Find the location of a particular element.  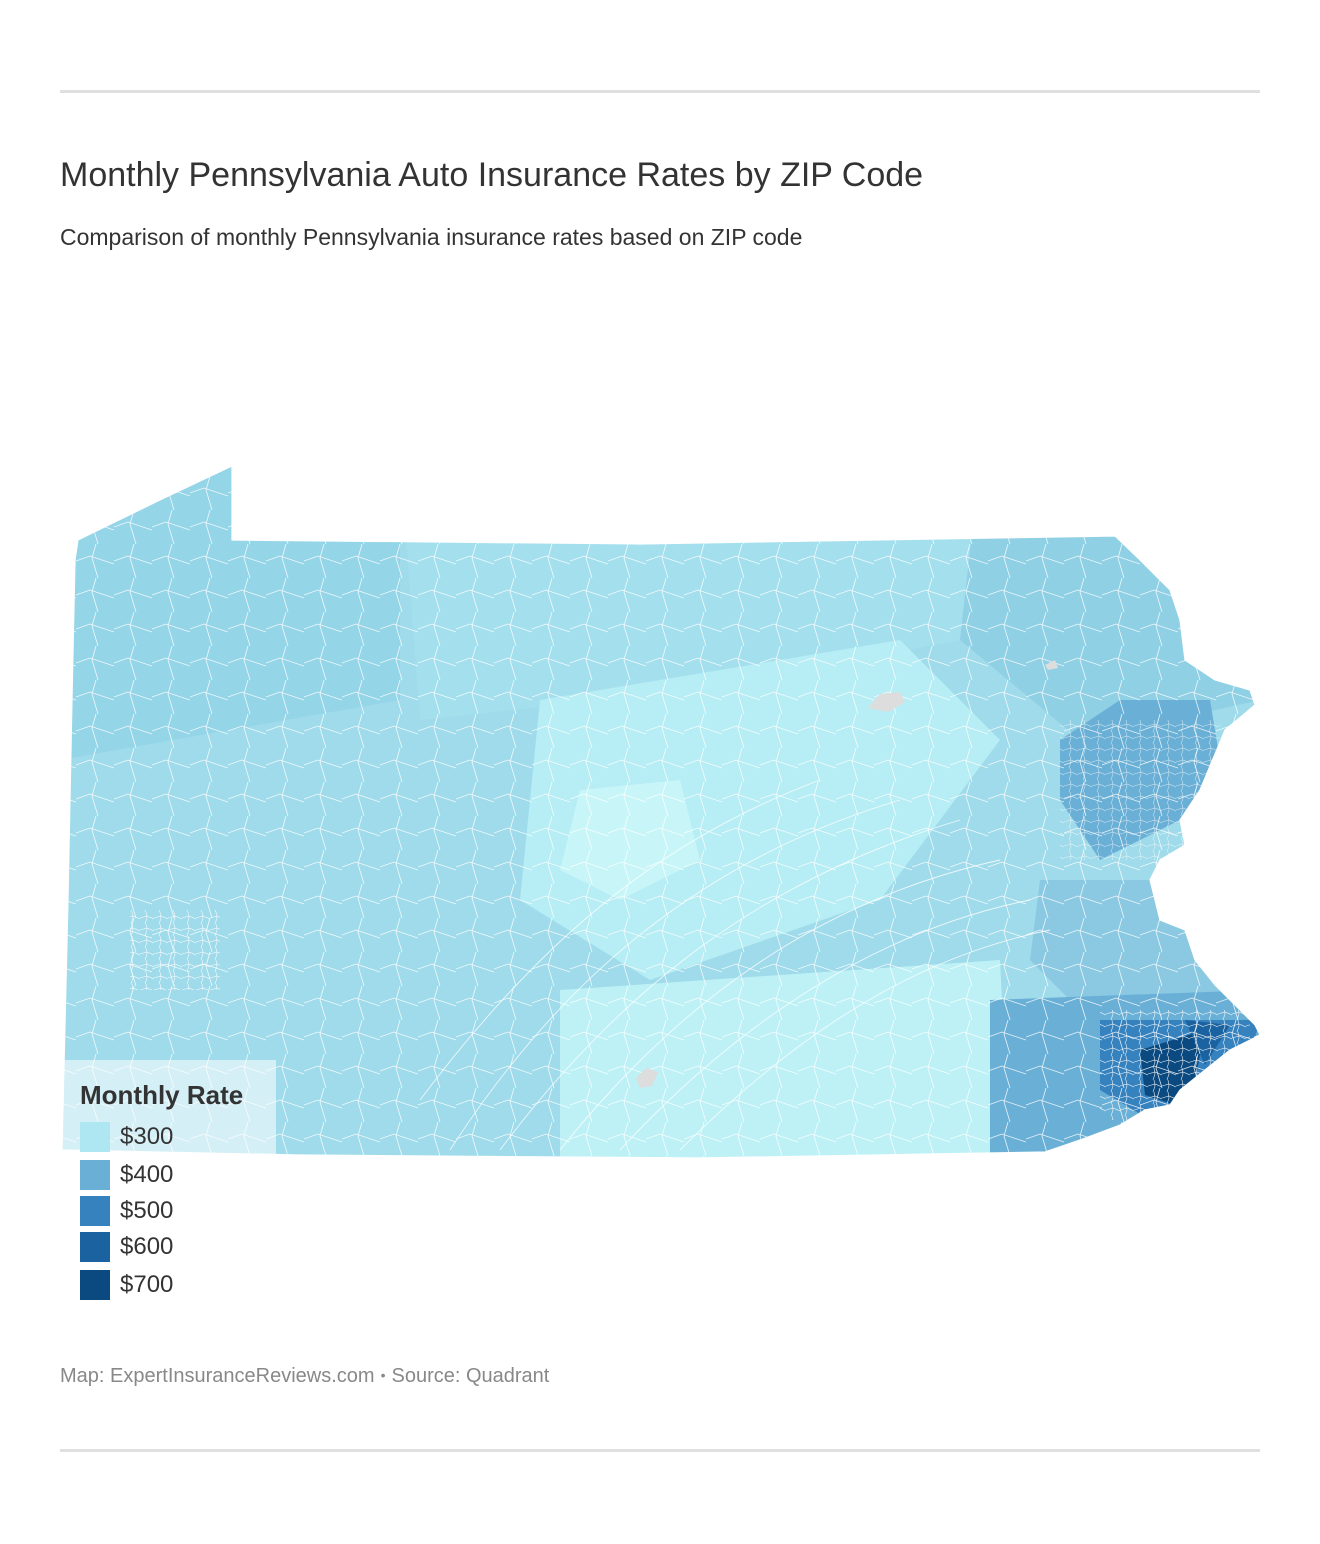

top-divider is located at coordinates (660, 91).